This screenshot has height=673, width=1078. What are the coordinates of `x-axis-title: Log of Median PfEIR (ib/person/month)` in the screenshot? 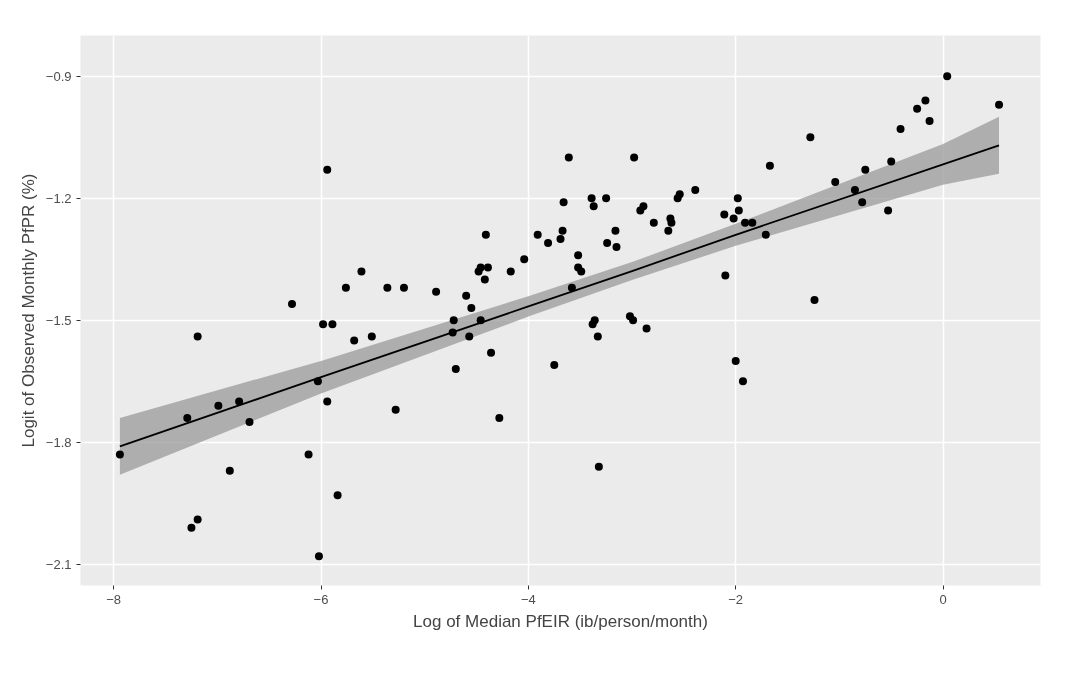 It's located at (560, 621).